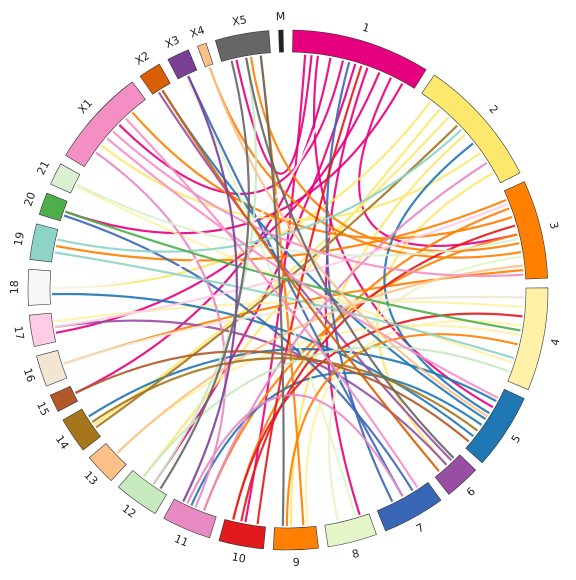 The width and height of the screenshot is (576, 580). What do you see at coordinates (420, 528) in the screenshot?
I see `segment-label: 7` at bounding box center [420, 528].